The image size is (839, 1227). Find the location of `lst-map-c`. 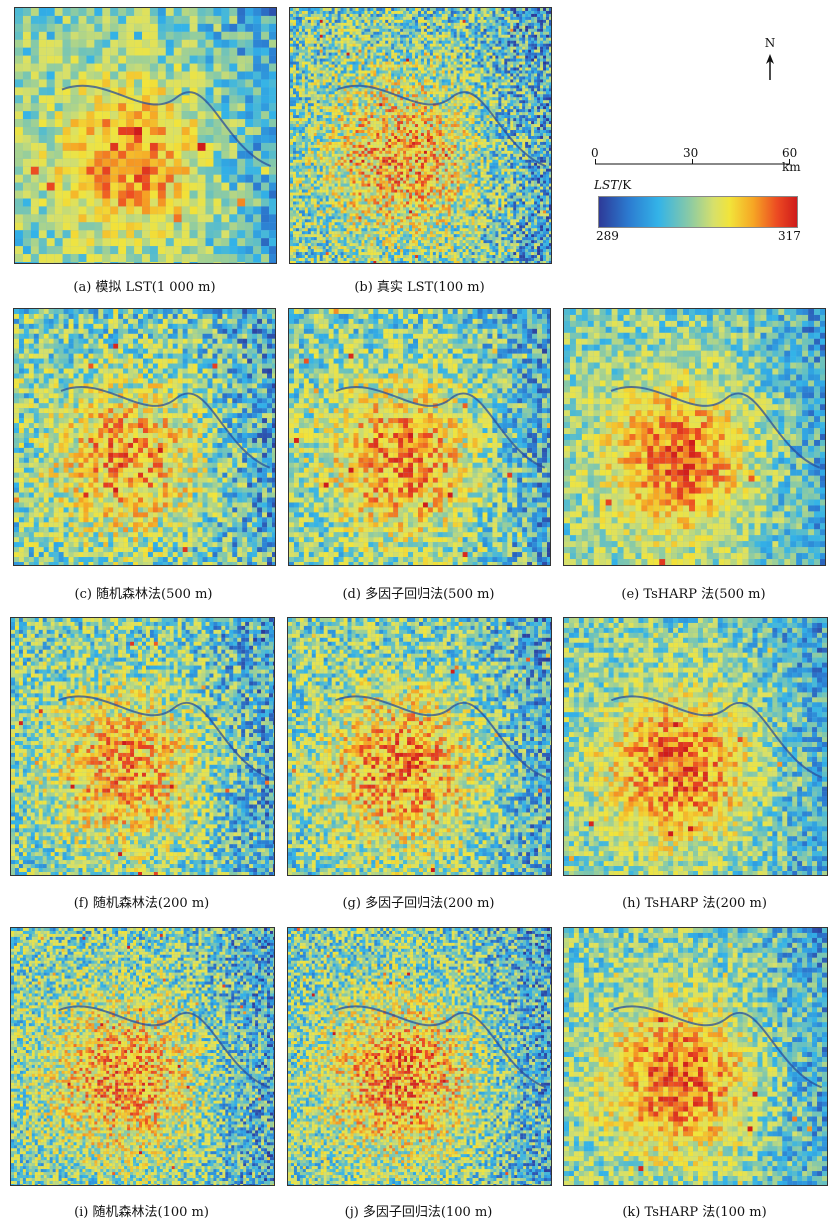

lst-map-c is located at coordinates (144, 437).